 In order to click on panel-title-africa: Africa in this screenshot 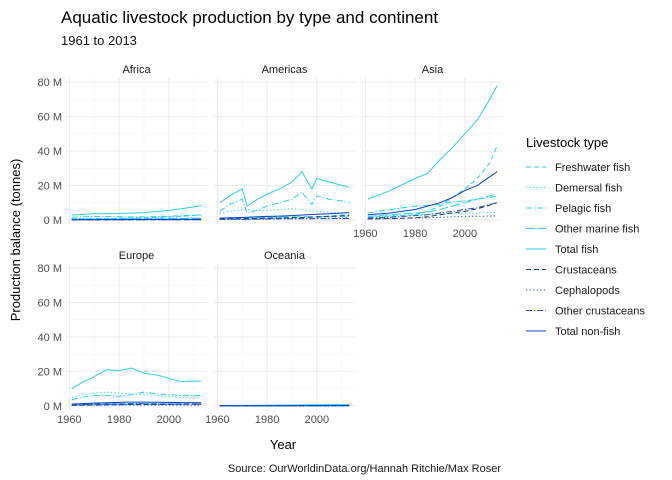, I will do `click(136, 70)`.